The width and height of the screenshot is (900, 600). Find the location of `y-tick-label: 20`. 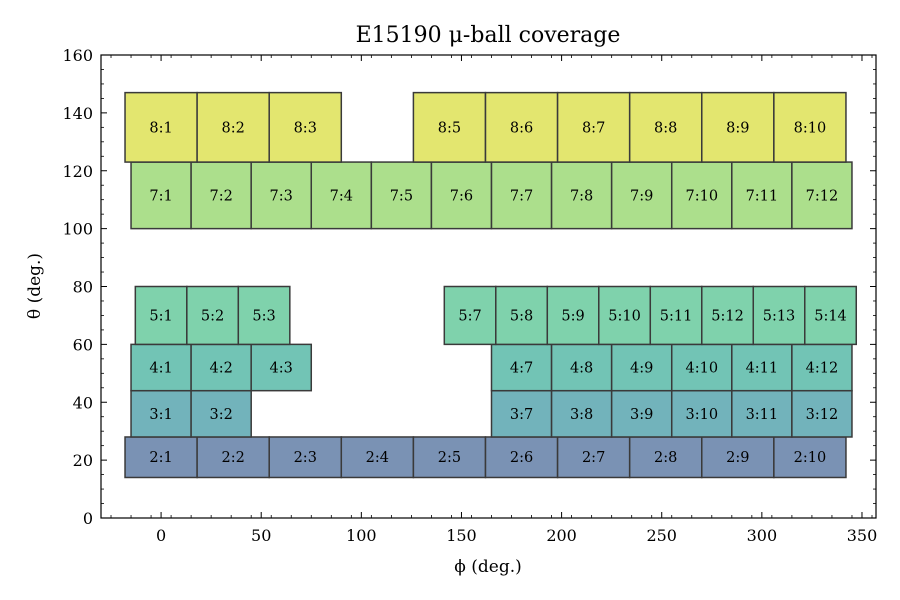

y-tick-label: 20 is located at coordinates (83, 460).